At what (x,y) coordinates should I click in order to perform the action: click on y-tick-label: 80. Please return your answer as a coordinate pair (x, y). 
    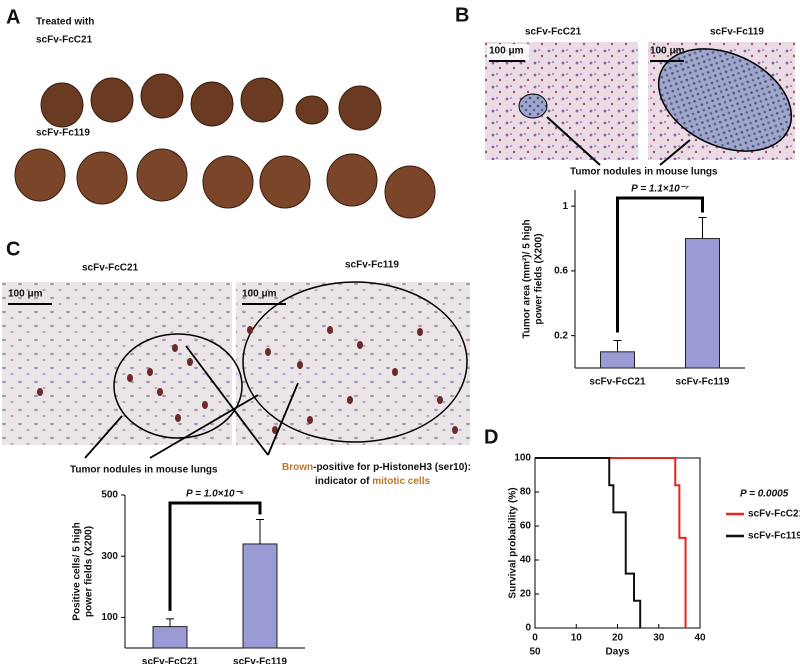
    Looking at the image, I should click on (526, 492).